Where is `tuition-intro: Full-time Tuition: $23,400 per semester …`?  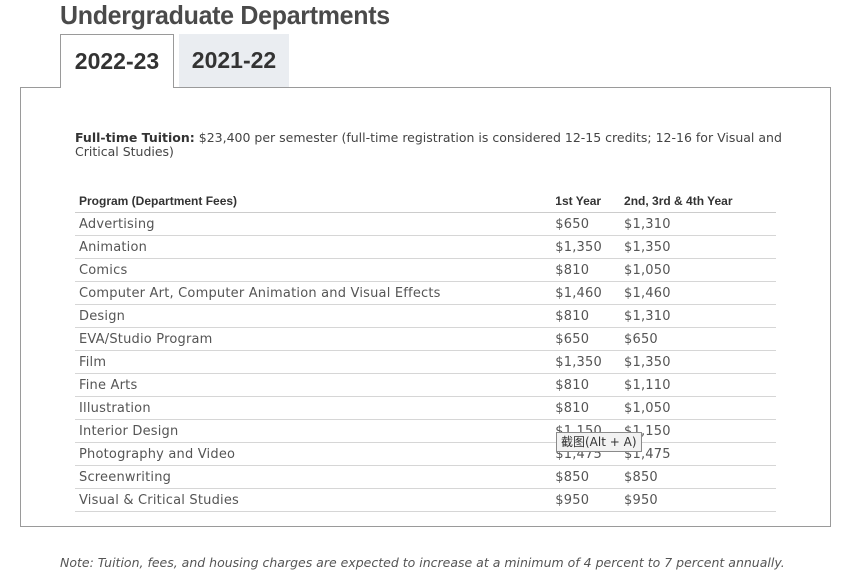
tuition-intro: Full-time Tuition: $23,400 per semester … is located at coordinates (435, 145).